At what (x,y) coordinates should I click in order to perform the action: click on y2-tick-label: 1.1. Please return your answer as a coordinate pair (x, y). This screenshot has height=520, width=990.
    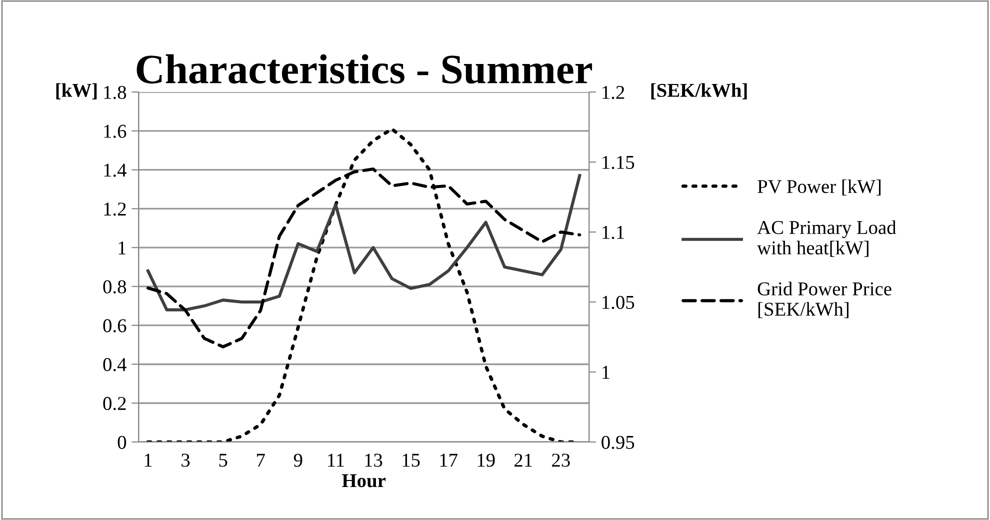
    Looking at the image, I should click on (613, 233).